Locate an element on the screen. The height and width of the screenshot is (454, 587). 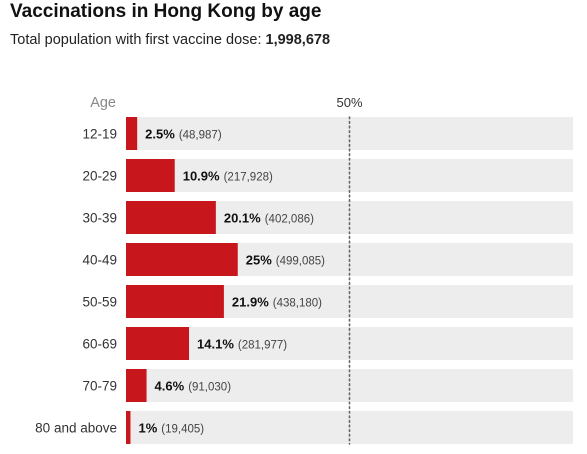
category-label: 40-49 is located at coordinates (99, 260).